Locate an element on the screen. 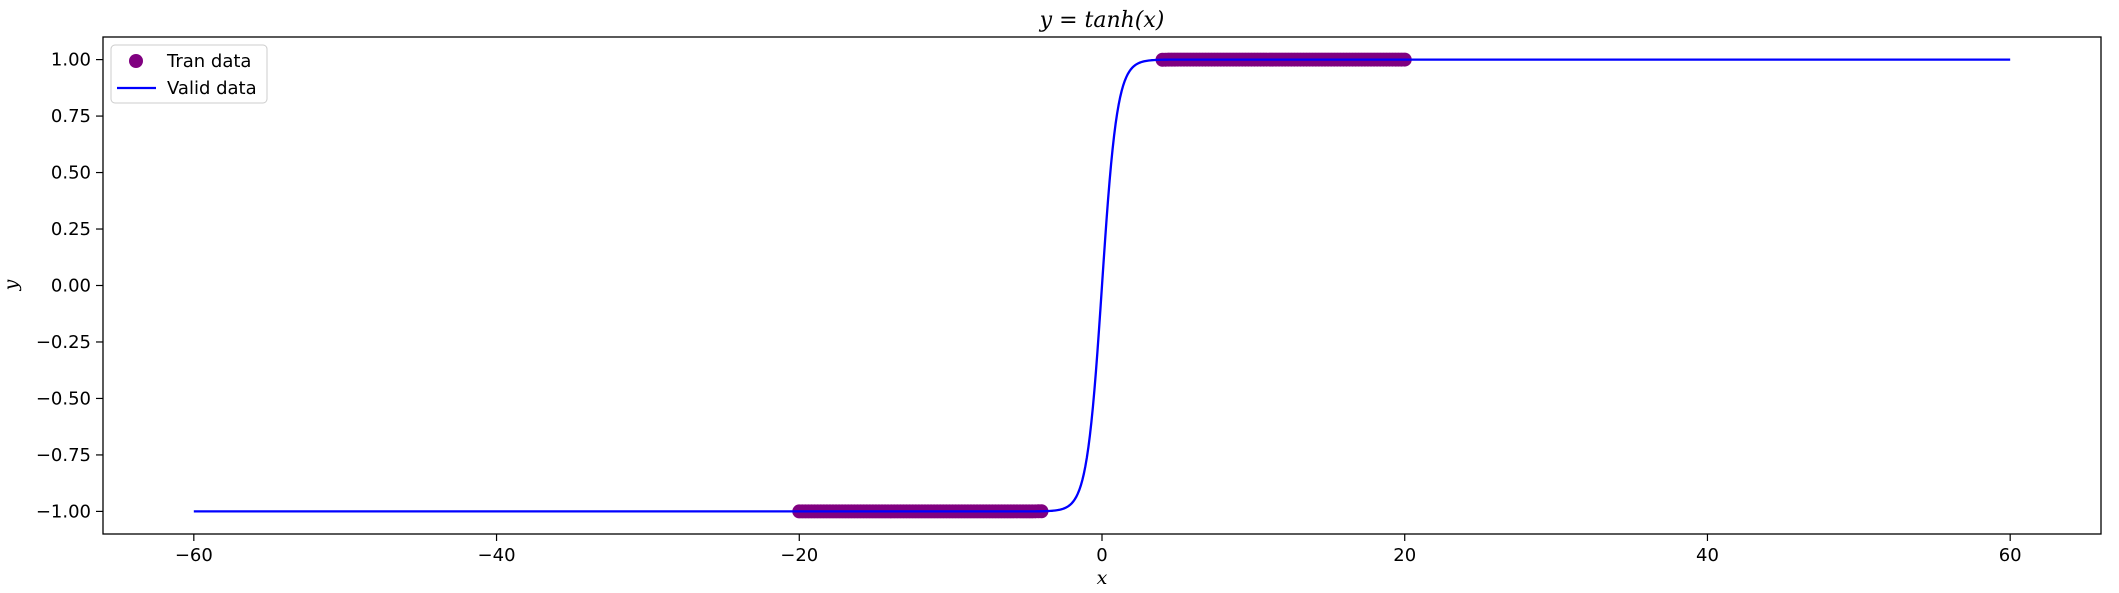 This screenshot has height=593, width=2119. legend-label-valid-data: Valid data is located at coordinates (212, 88).